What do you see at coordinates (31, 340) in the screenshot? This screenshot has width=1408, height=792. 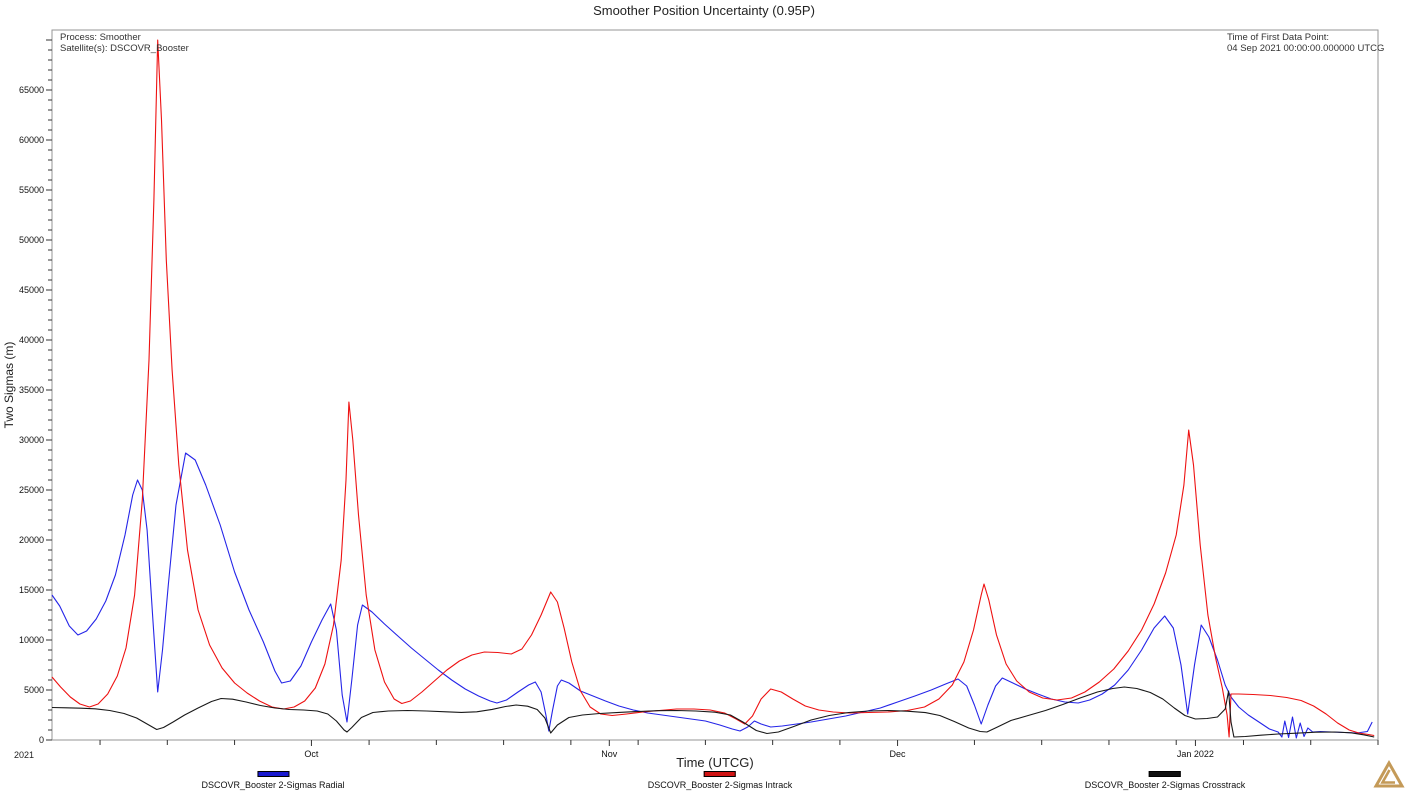 I see `y-tick-label: 40000` at bounding box center [31, 340].